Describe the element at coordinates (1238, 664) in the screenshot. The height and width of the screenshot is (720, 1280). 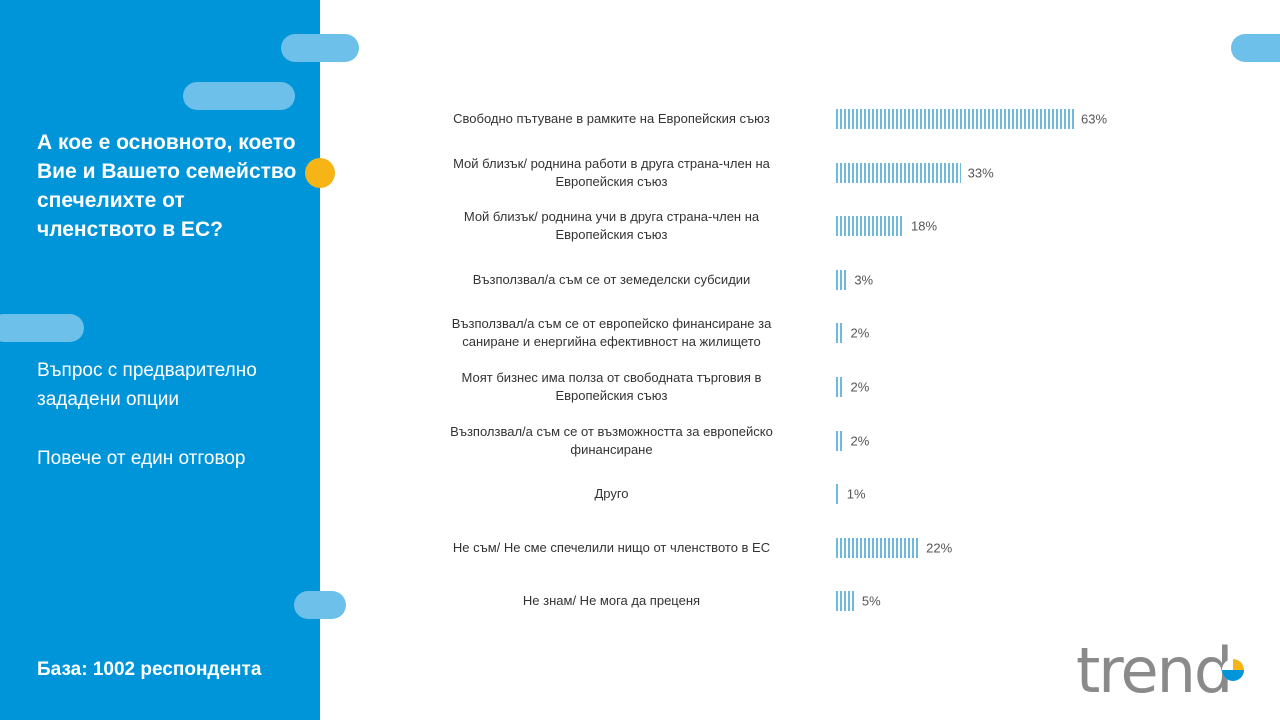
I see `logo-mark-yellow` at that location.